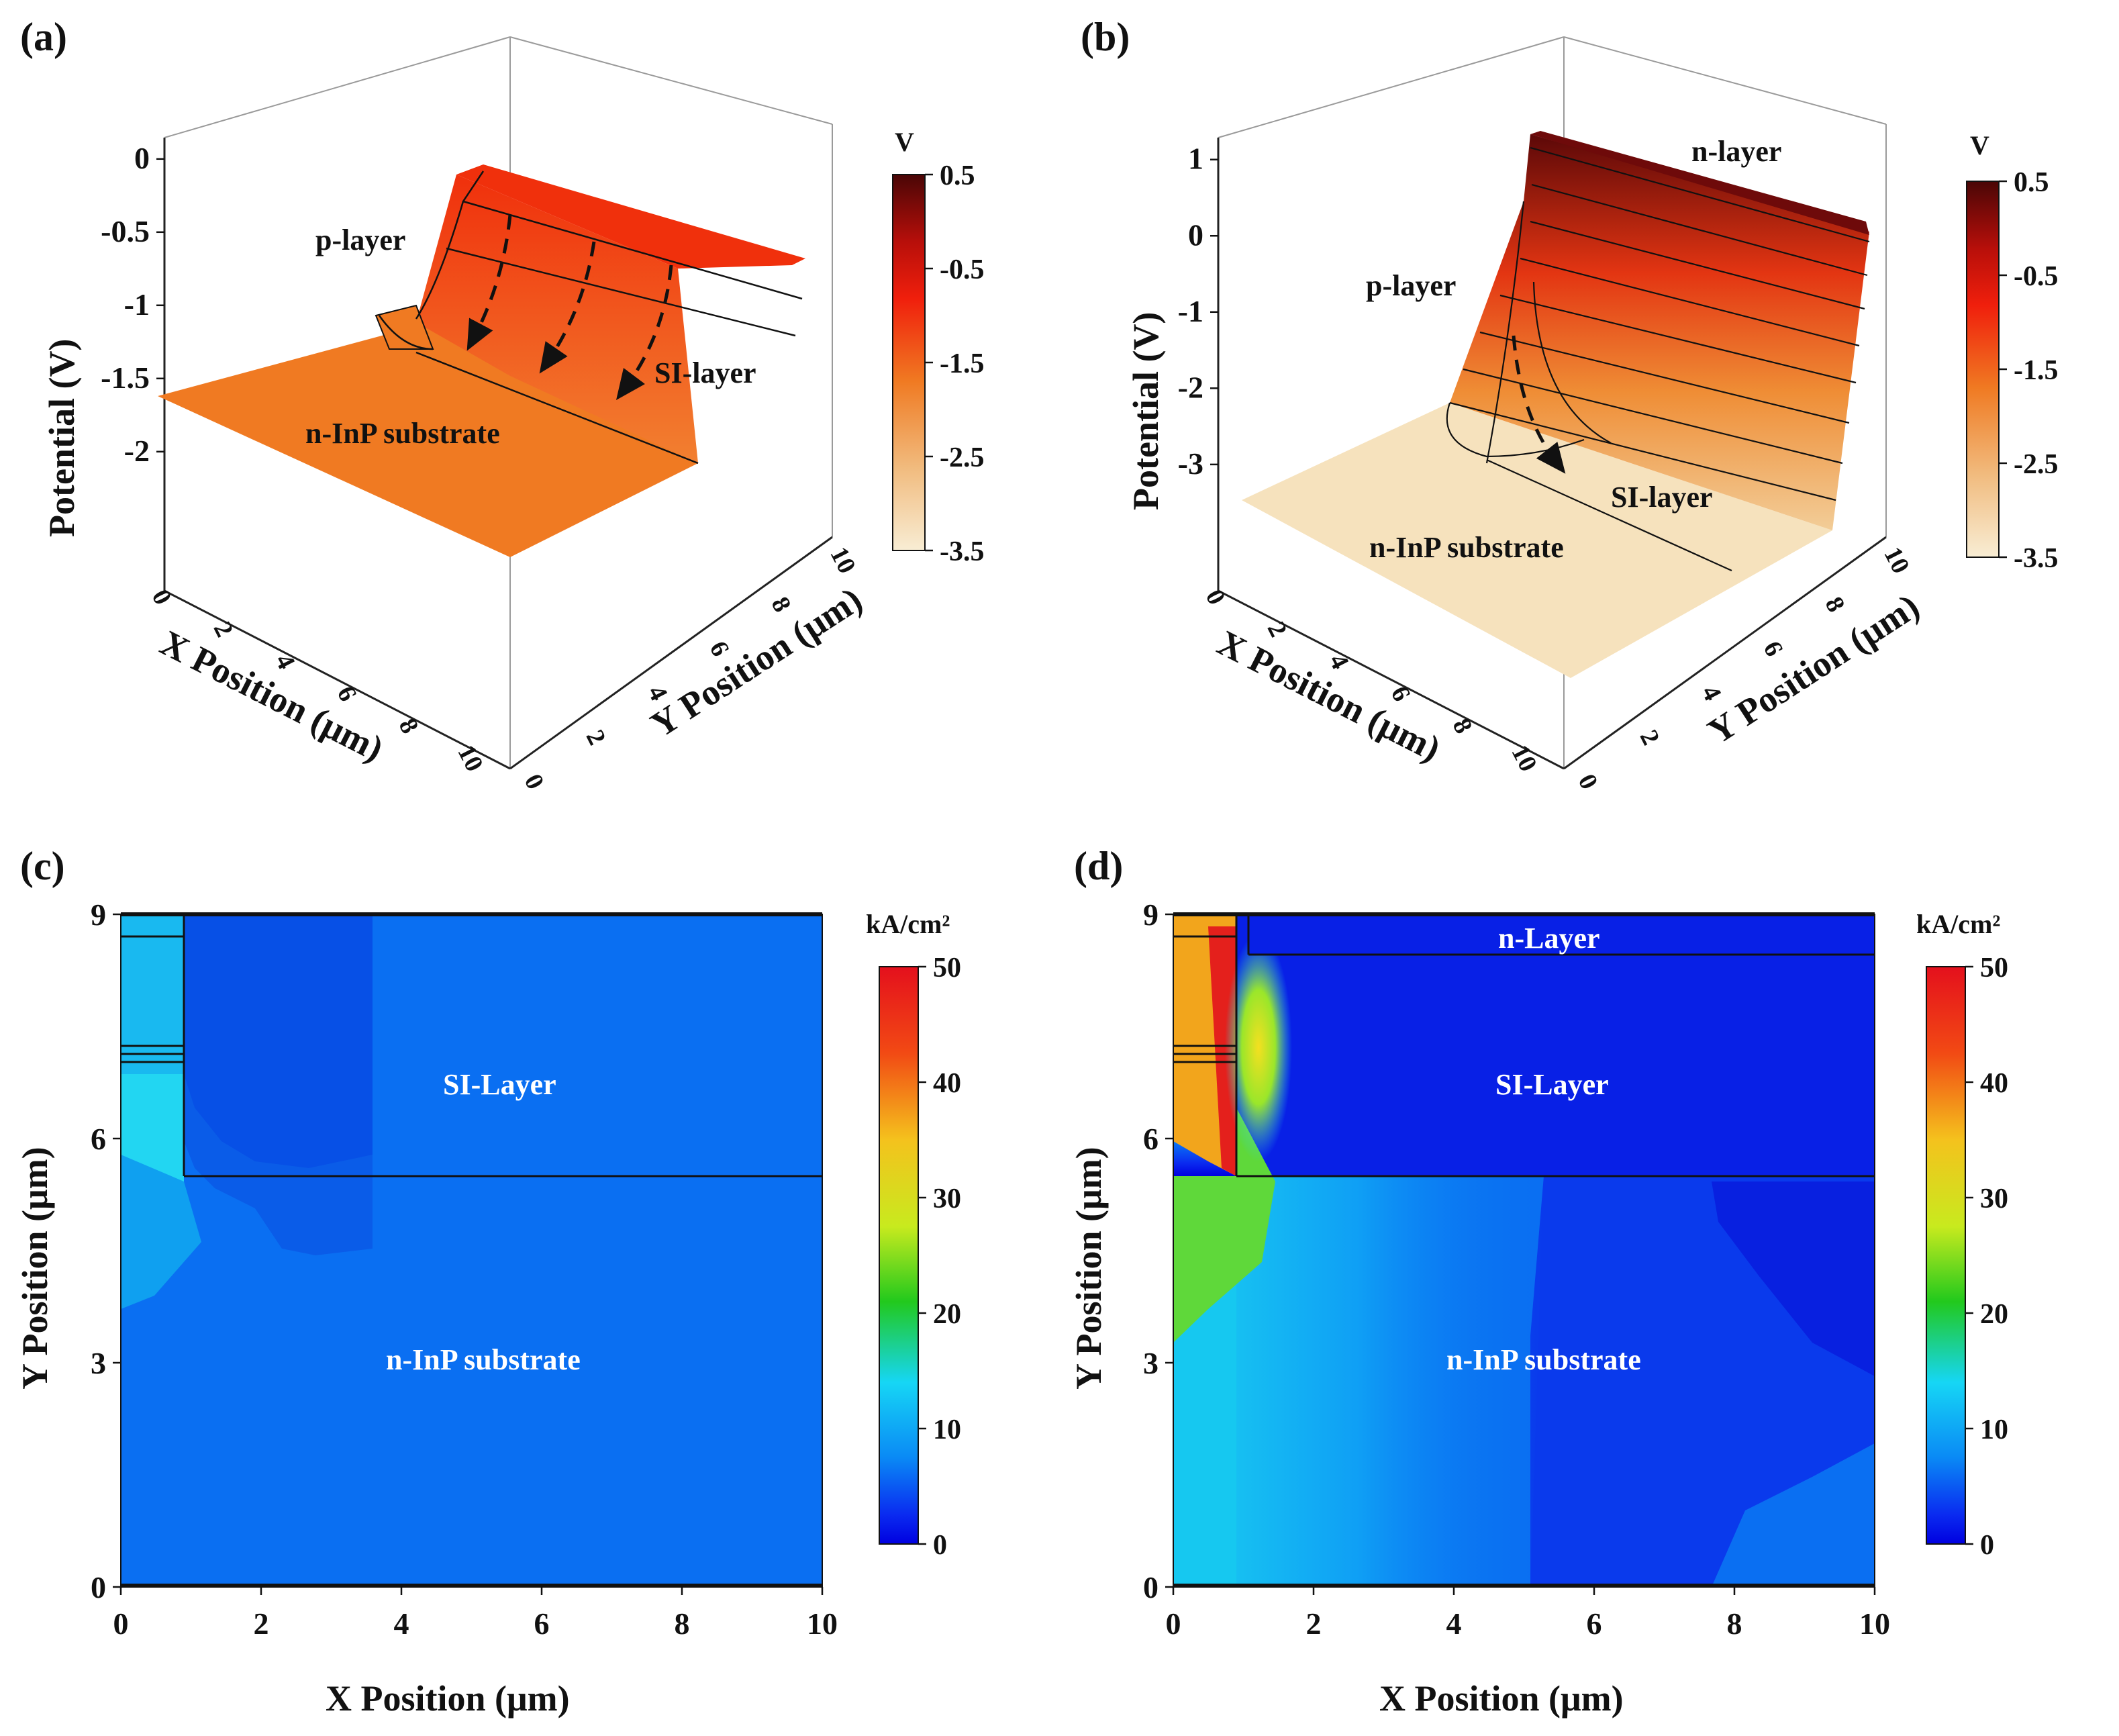  I want to click on colorbar-d, so click(1946, 1255).